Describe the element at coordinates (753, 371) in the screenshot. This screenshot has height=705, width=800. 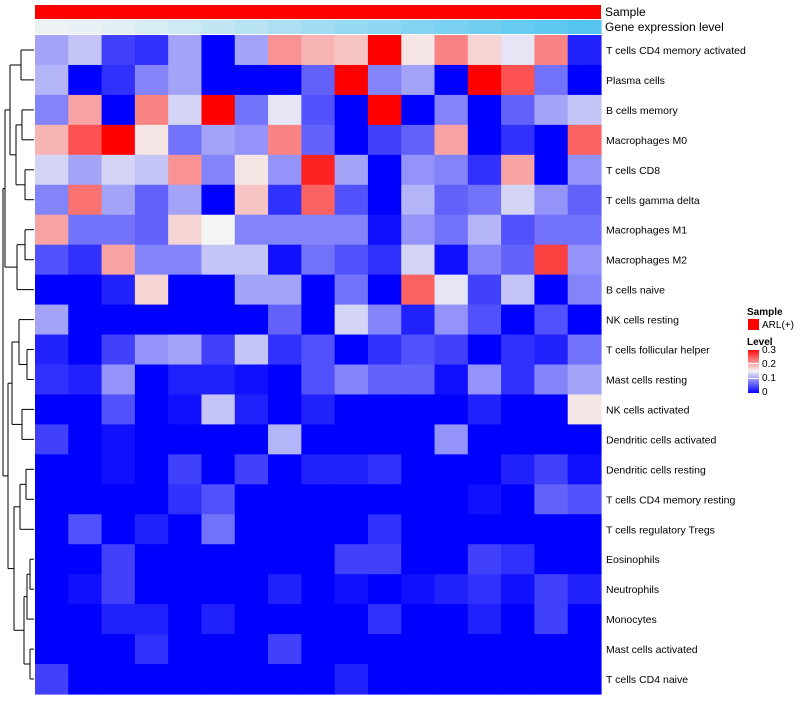
I see `legend-level-colorbar` at that location.